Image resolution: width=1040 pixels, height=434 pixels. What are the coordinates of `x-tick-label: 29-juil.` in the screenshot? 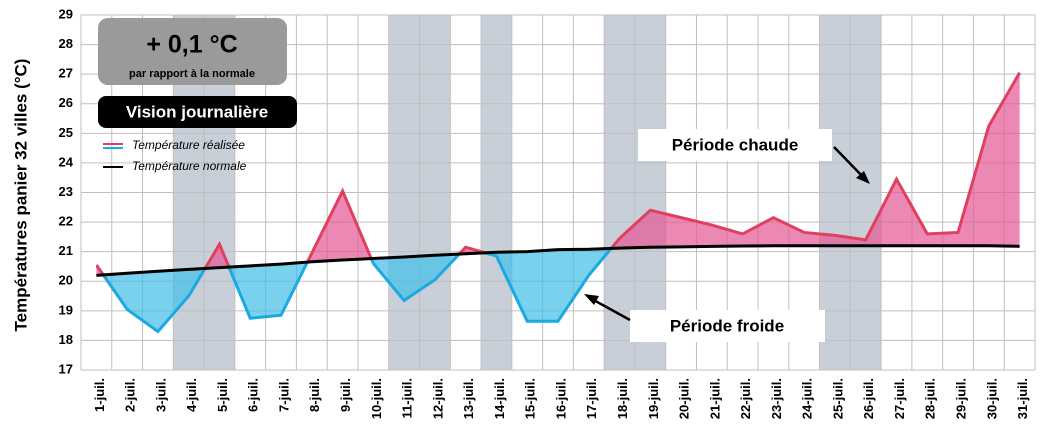 It's located at (961, 398).